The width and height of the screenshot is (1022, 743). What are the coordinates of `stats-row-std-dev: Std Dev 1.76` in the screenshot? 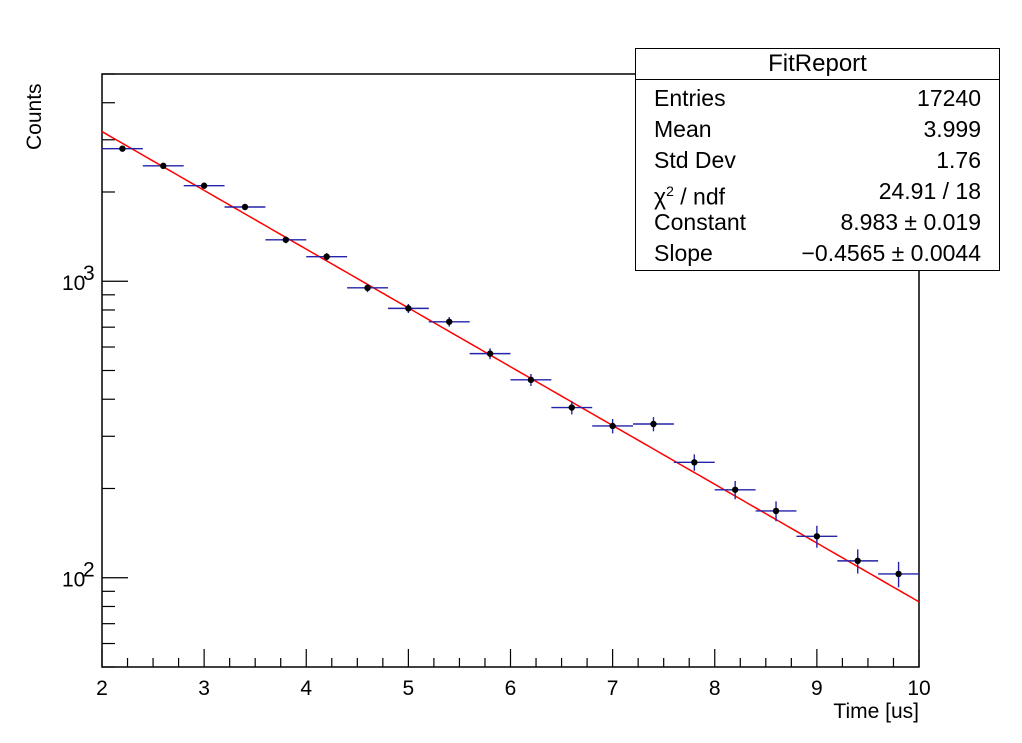 It's located at (817, 160).